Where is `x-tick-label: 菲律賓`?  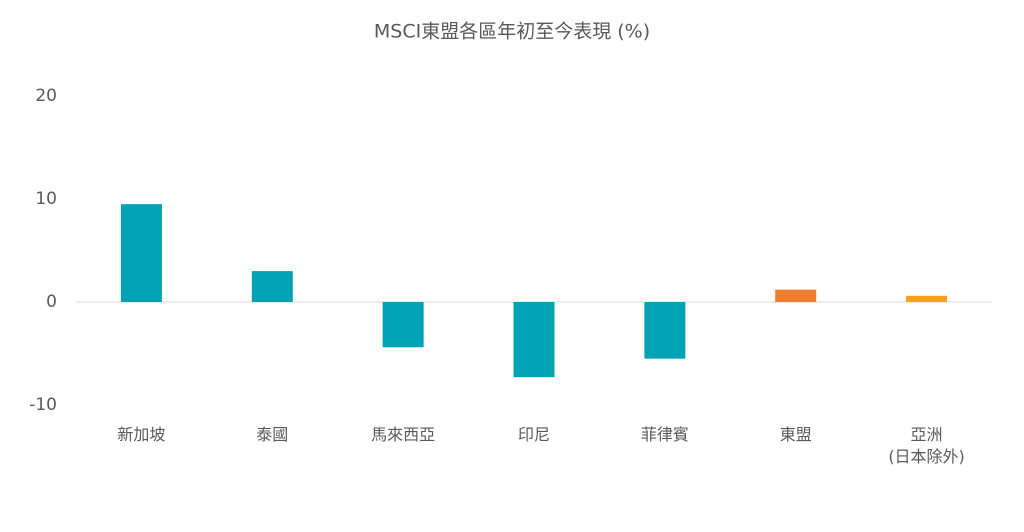
x-tick-label: 菲律賓 is located at coordinates (664, 434).